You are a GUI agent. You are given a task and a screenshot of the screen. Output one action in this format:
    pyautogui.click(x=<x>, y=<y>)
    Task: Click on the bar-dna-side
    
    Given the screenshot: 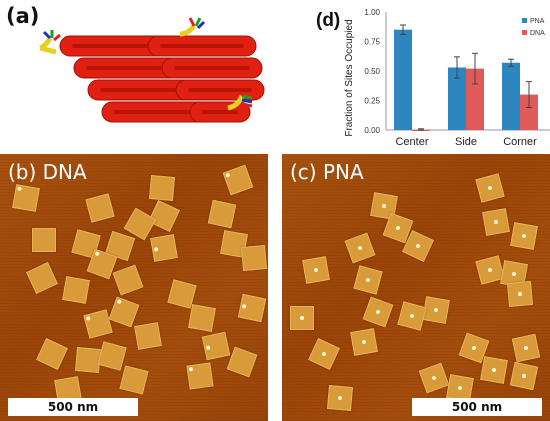 What is the action you would take?
    pyautogui.click(x=475, y=99)
    